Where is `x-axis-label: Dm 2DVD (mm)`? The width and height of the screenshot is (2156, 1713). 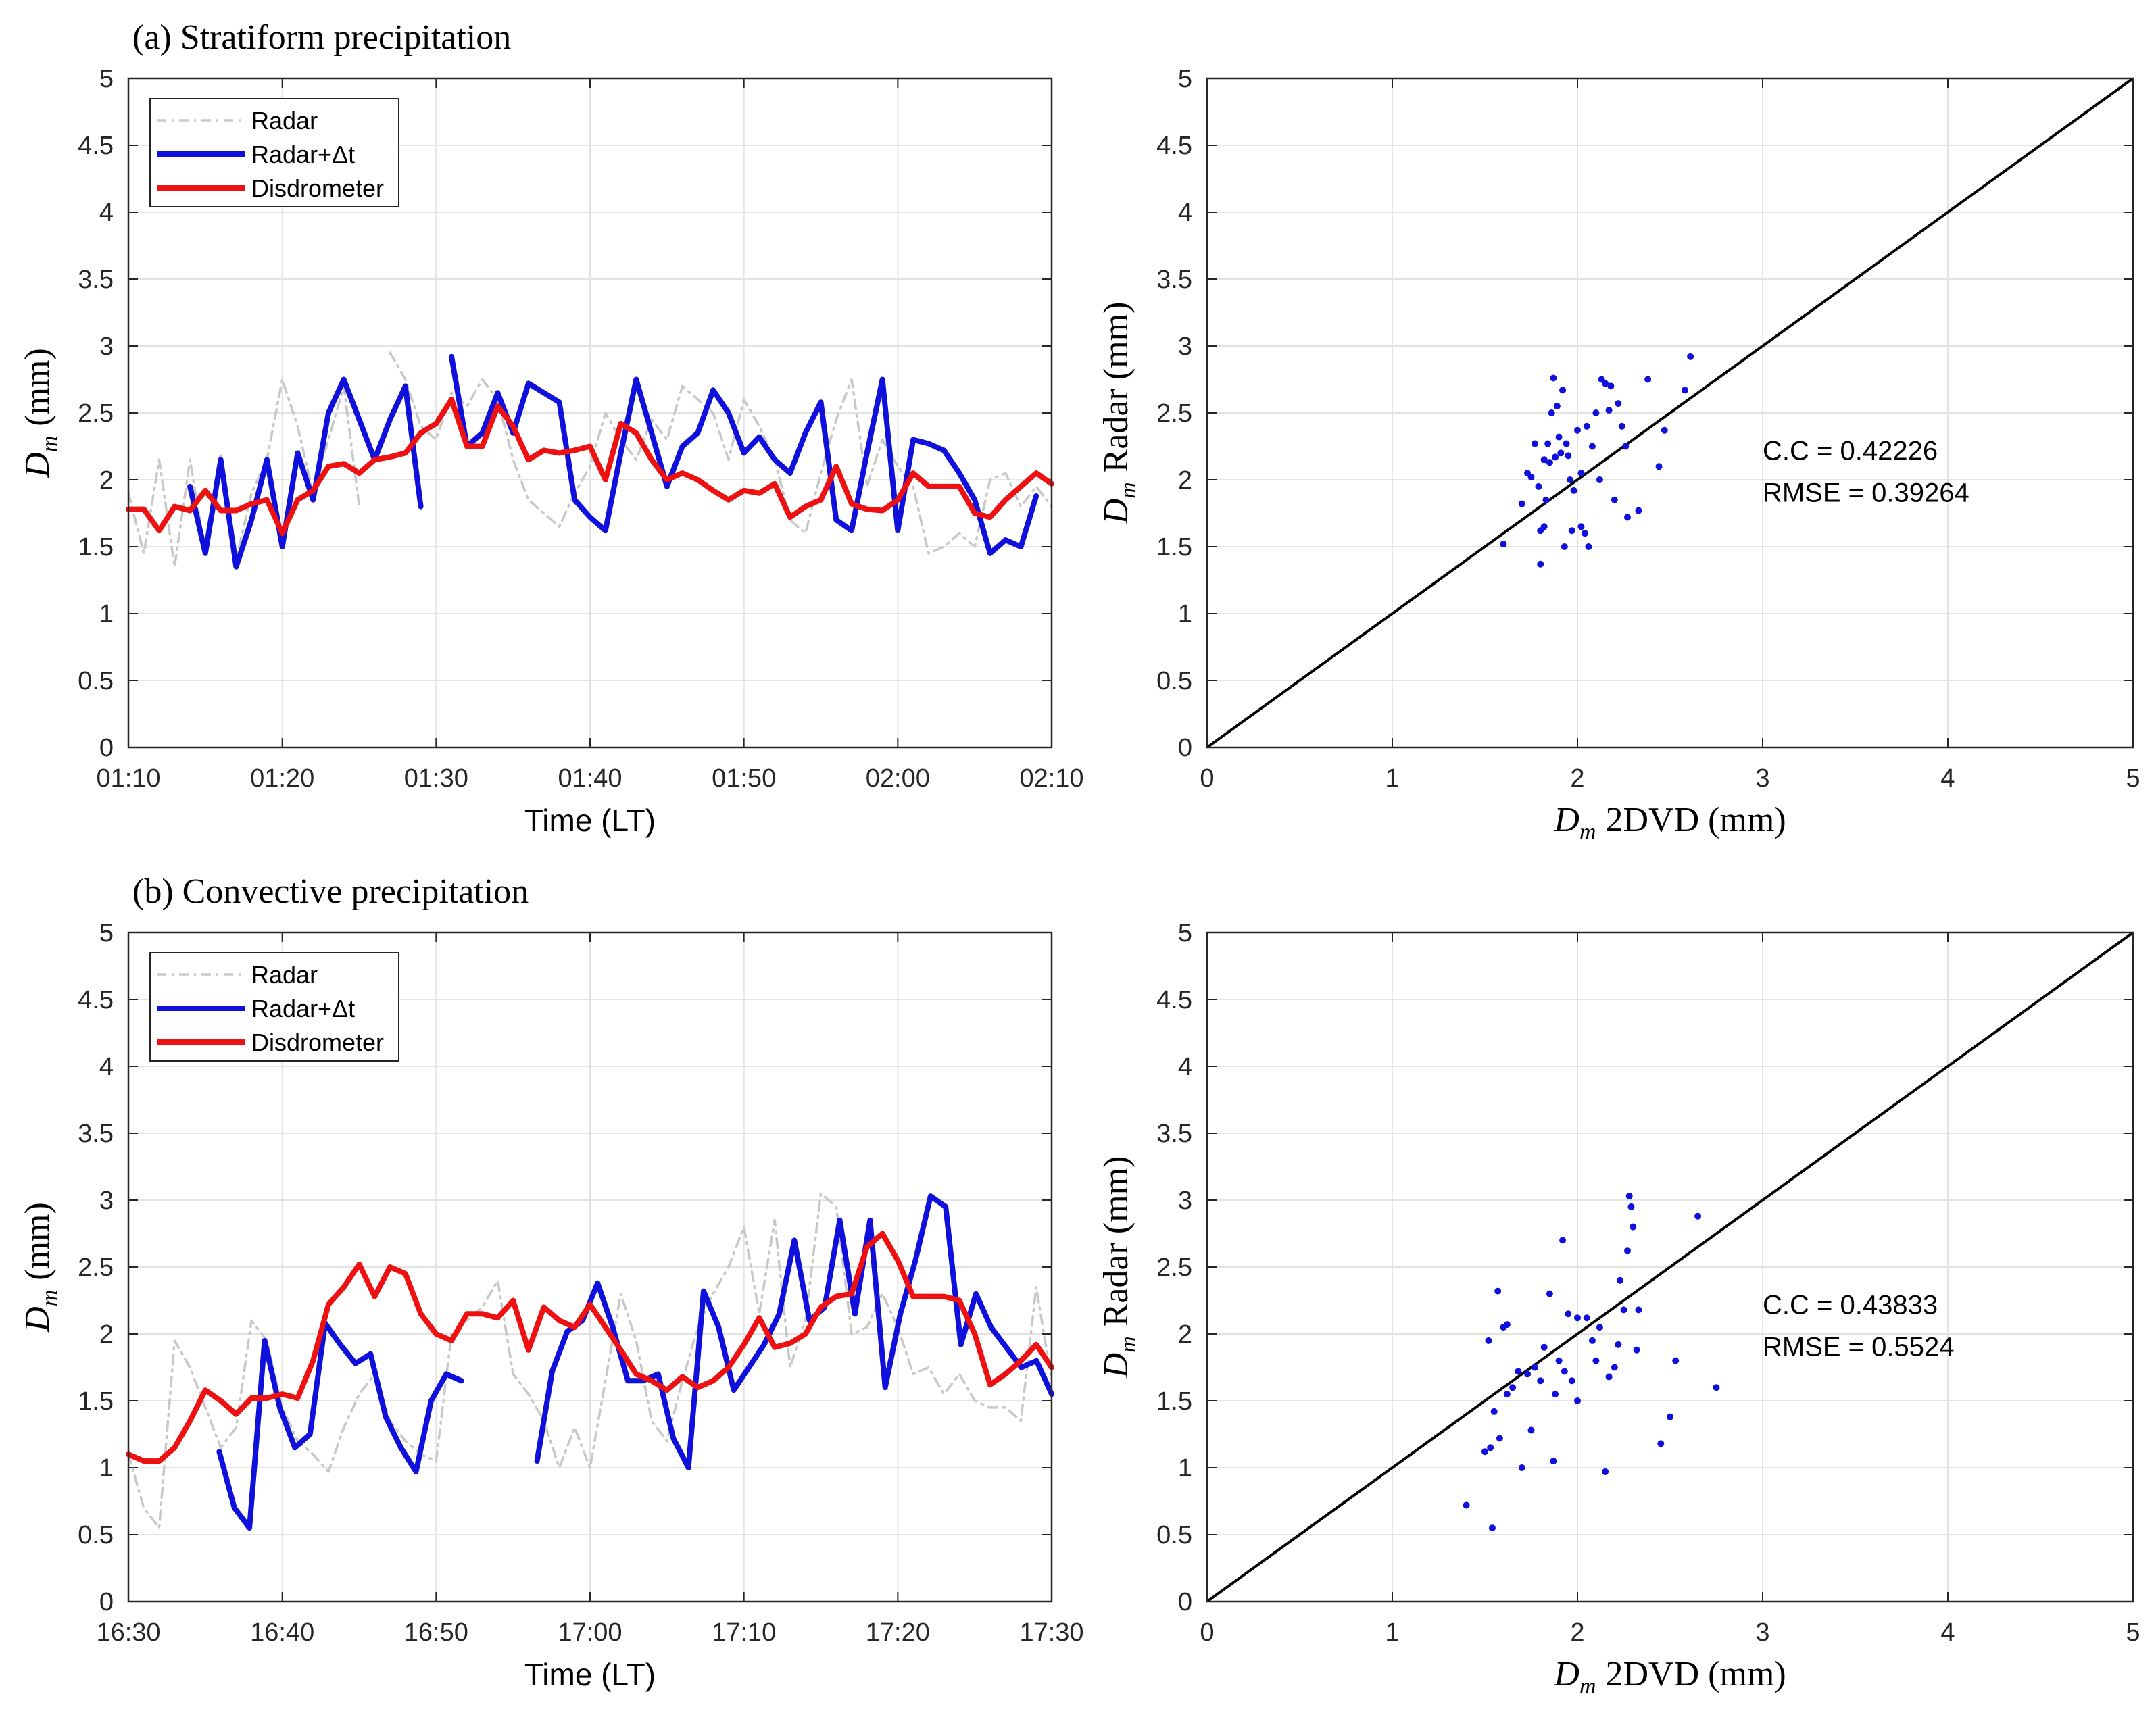 x-axis-label: Dm 2DVD (mm) is located at coordinates (1670, 823).